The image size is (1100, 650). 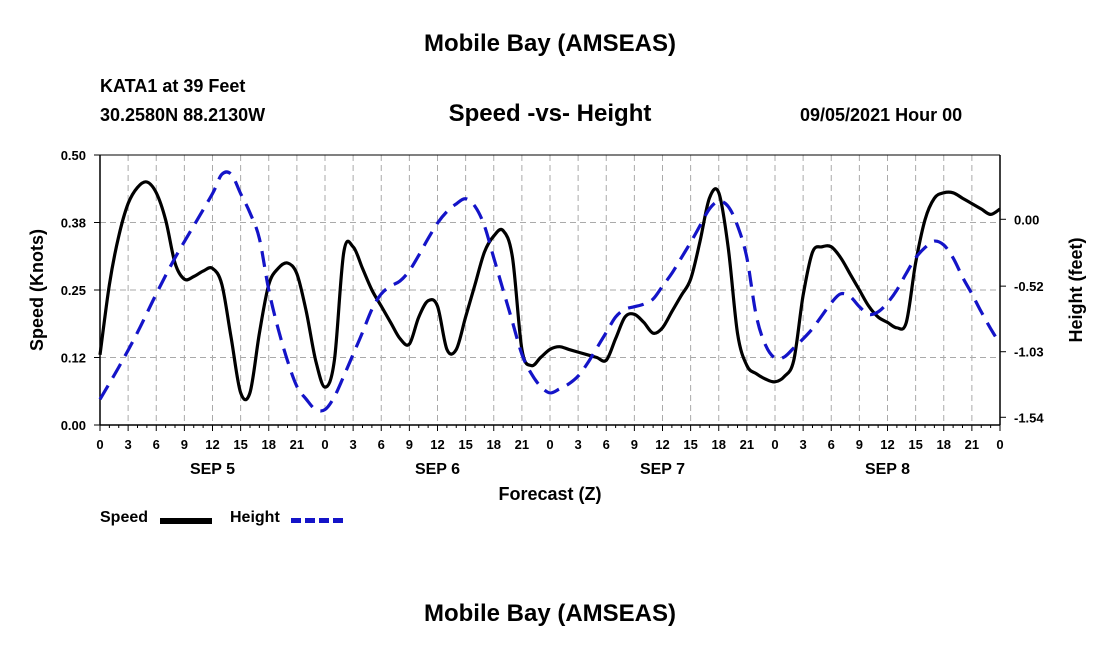 What do you see at coordinates (437, 469) in the screenshot?
I see `day-label: SEP 6` at bounding box center [437, 469].